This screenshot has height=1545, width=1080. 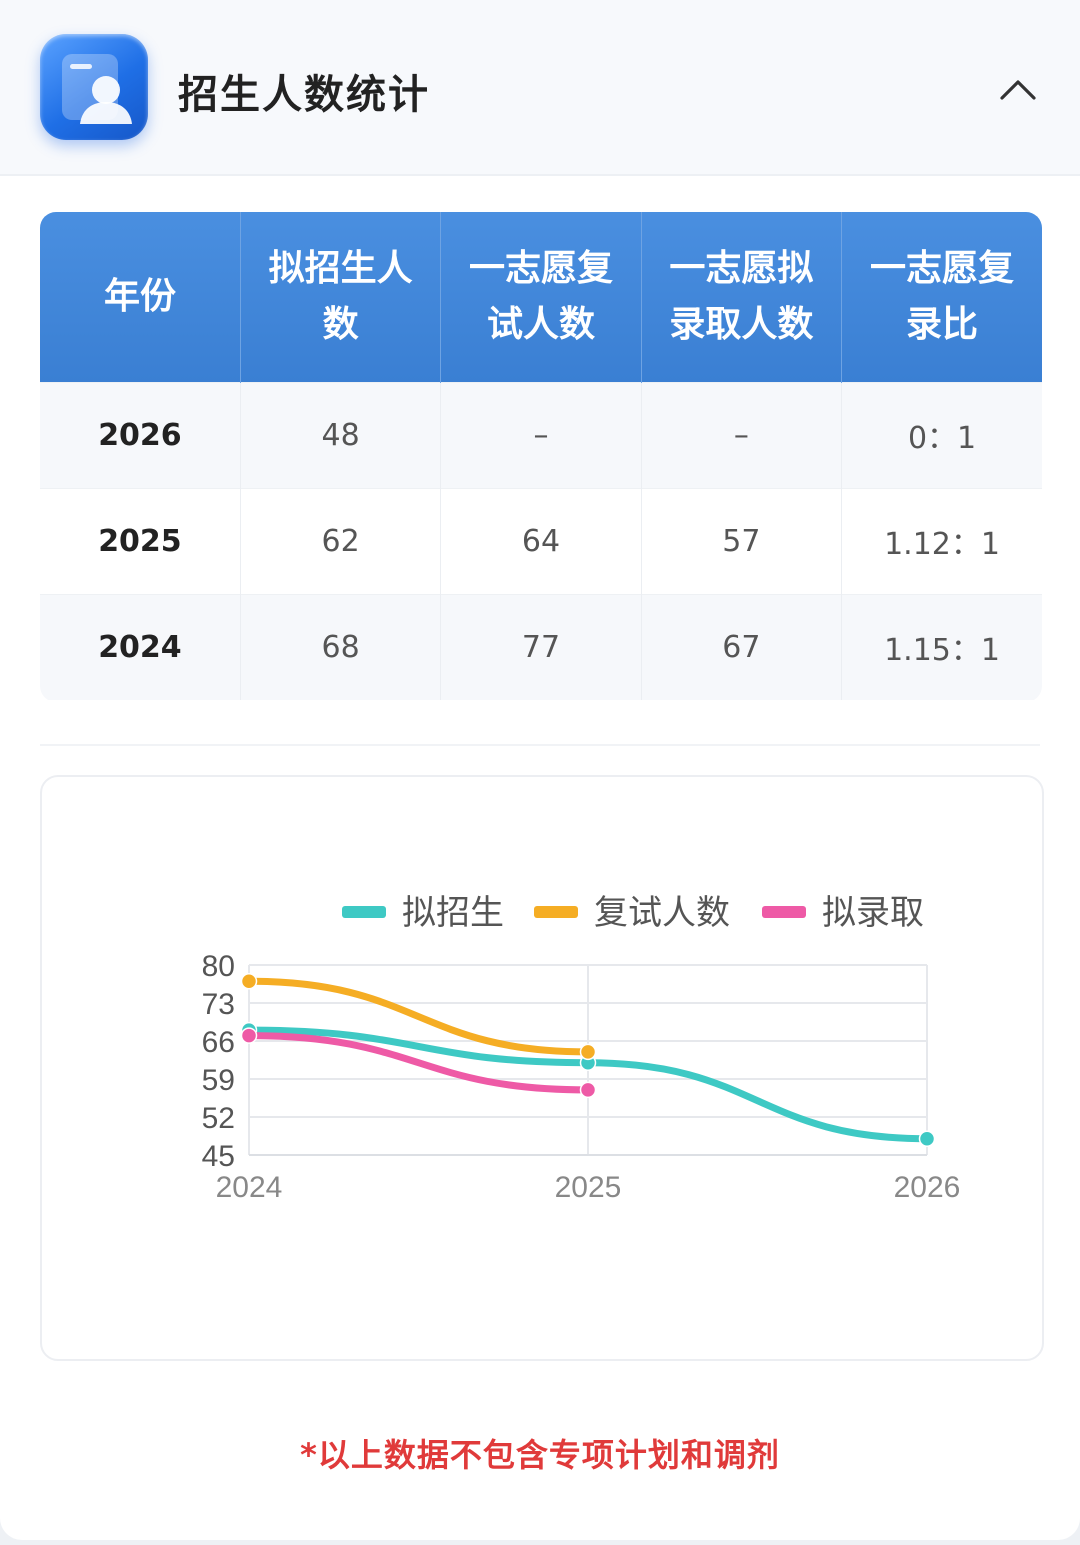 I want to click on y-tick-label: 52, so click(x=218, y=1118).